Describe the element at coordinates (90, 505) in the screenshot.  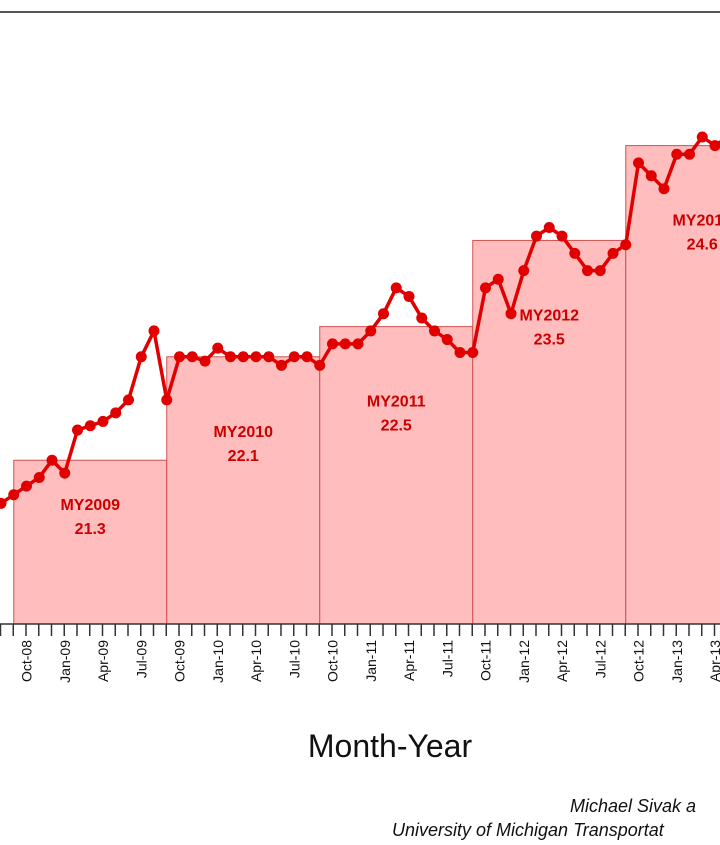
I see `model-year-label: MY2009` at that location.